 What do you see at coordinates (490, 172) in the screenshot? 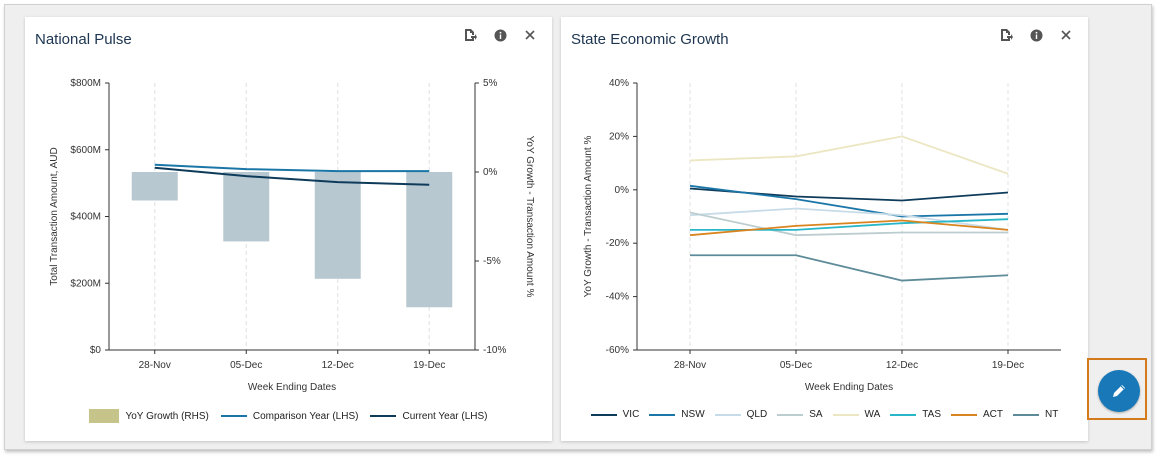
I see `y-right-tick-label: 0%` at bounding box center [490, 172].